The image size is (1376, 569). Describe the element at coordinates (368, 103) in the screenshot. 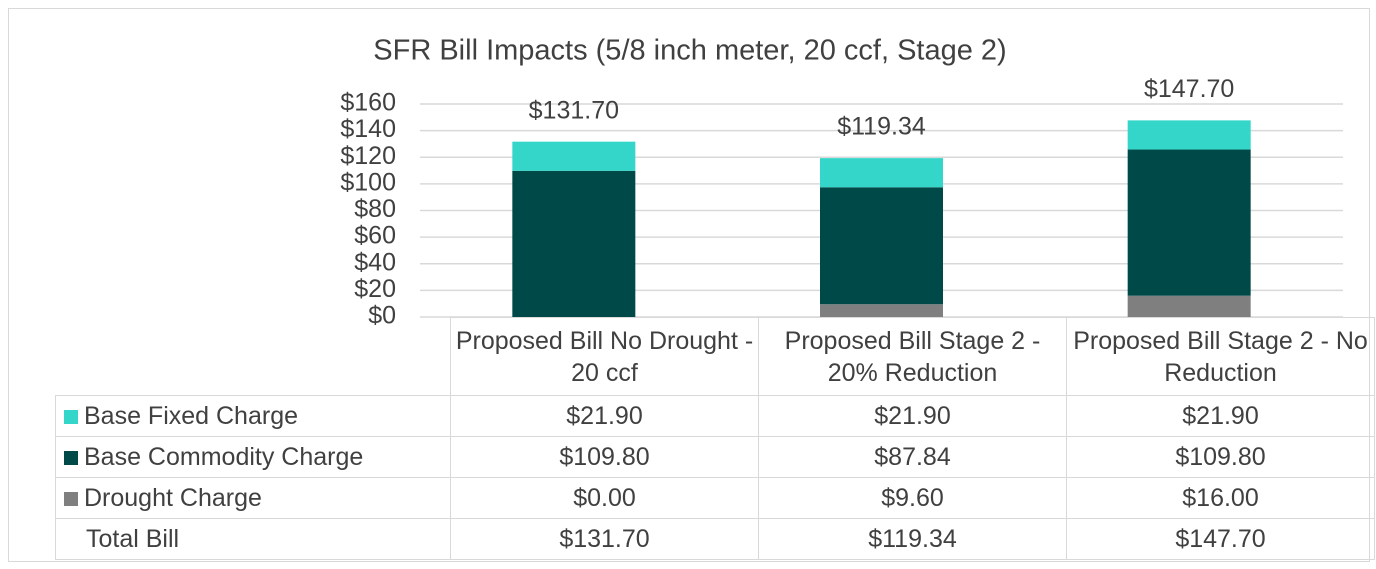

I see `y-tick-label: $160` at that location.